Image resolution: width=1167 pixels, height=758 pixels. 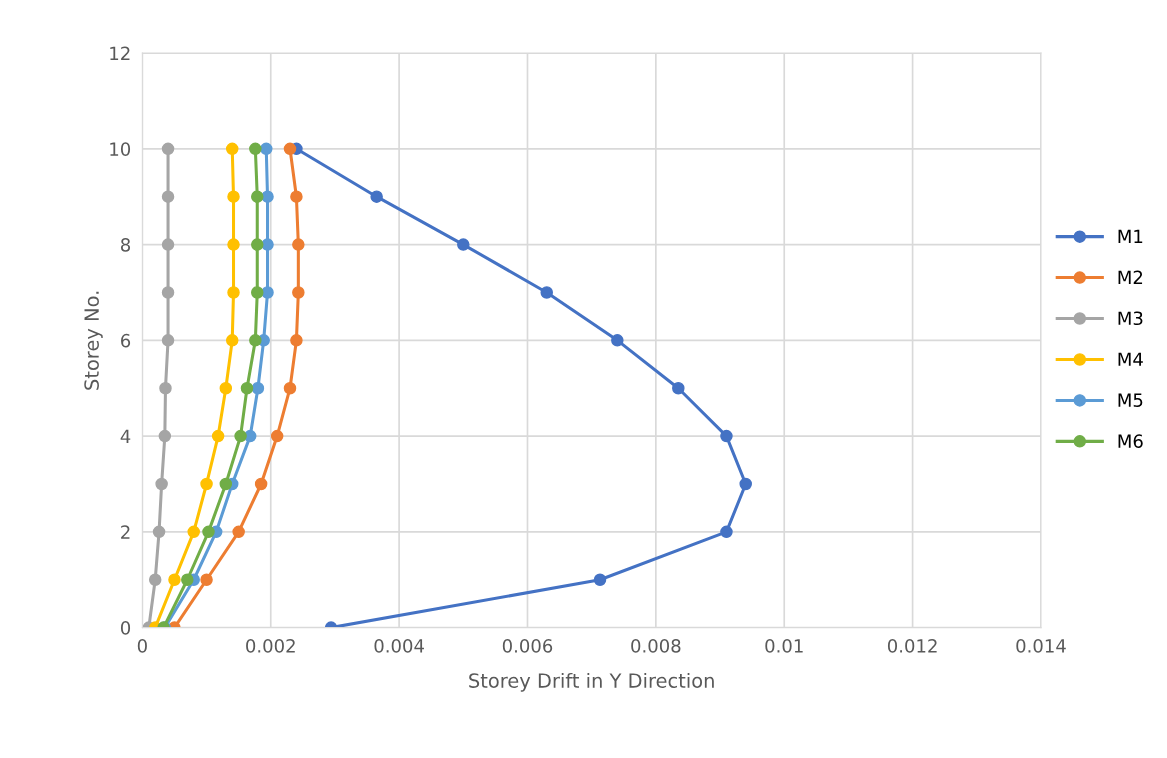 I want to click on x-tick-label: 0.008, so click(x=656, y=646).